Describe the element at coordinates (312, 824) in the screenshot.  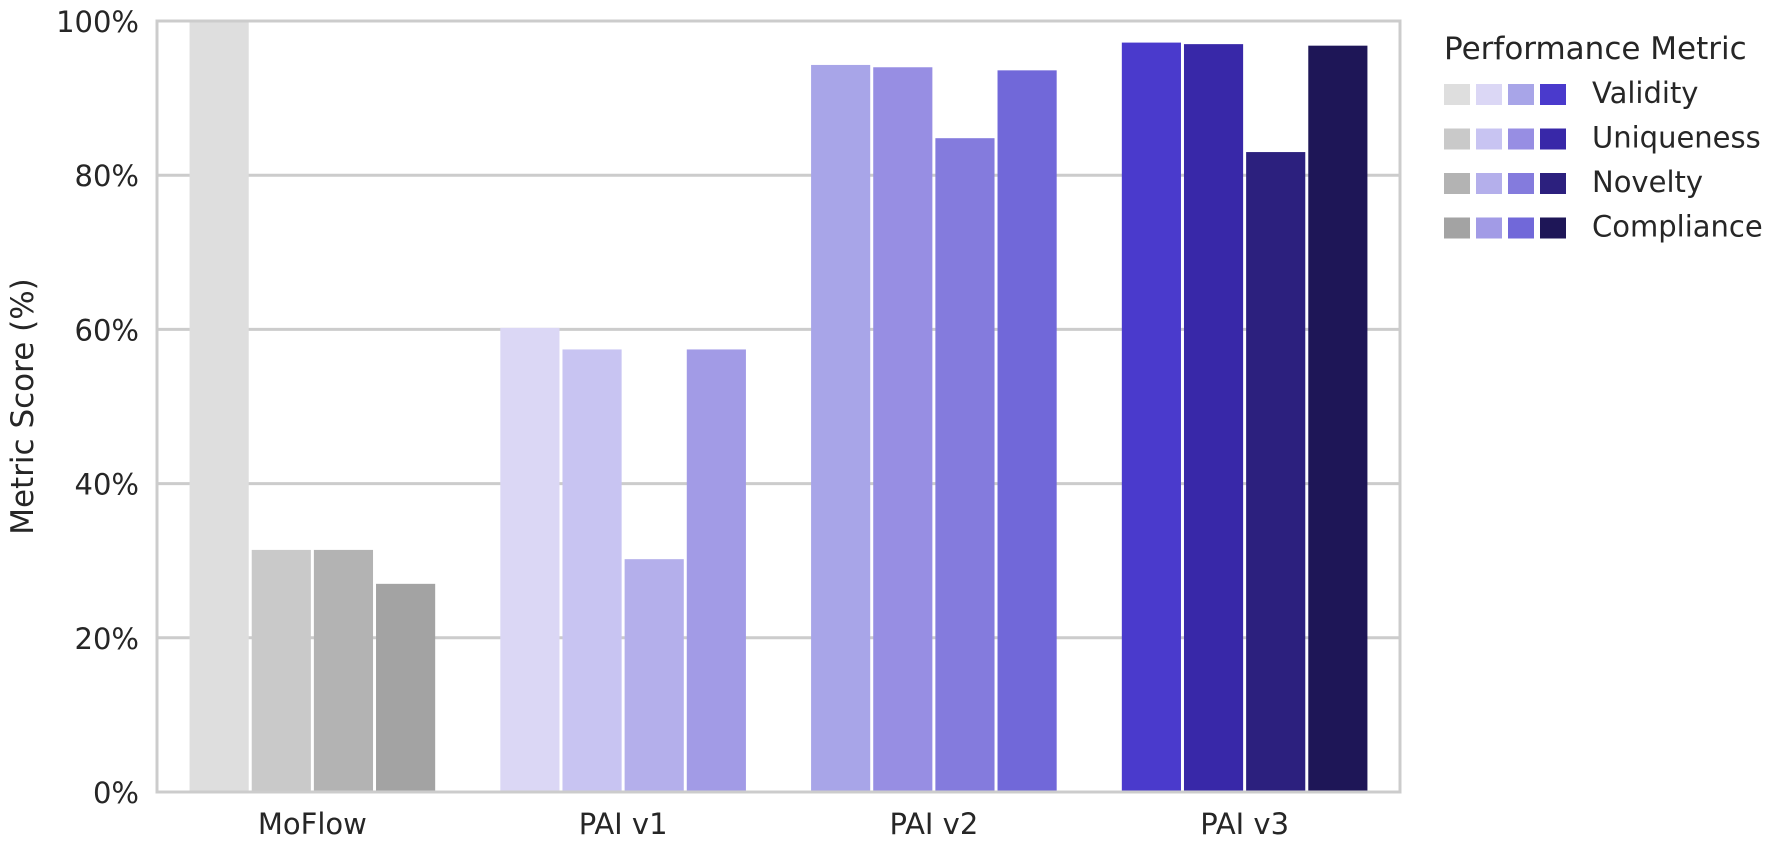
I see `x-tick-label: MoFlow` at that location.